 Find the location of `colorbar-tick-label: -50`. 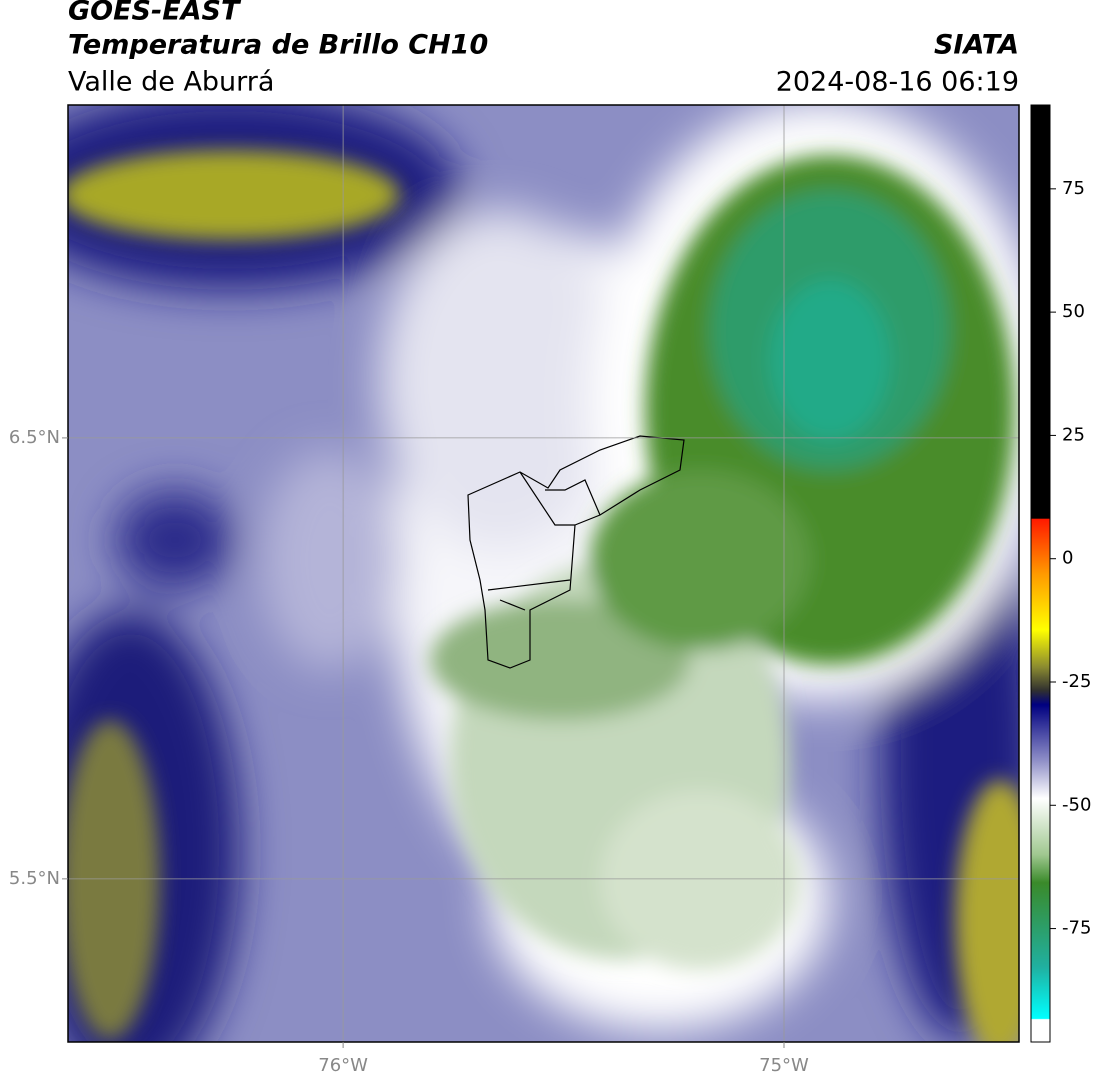

colorbar-tick-label: -50 is located at coordinates (1076, 804).